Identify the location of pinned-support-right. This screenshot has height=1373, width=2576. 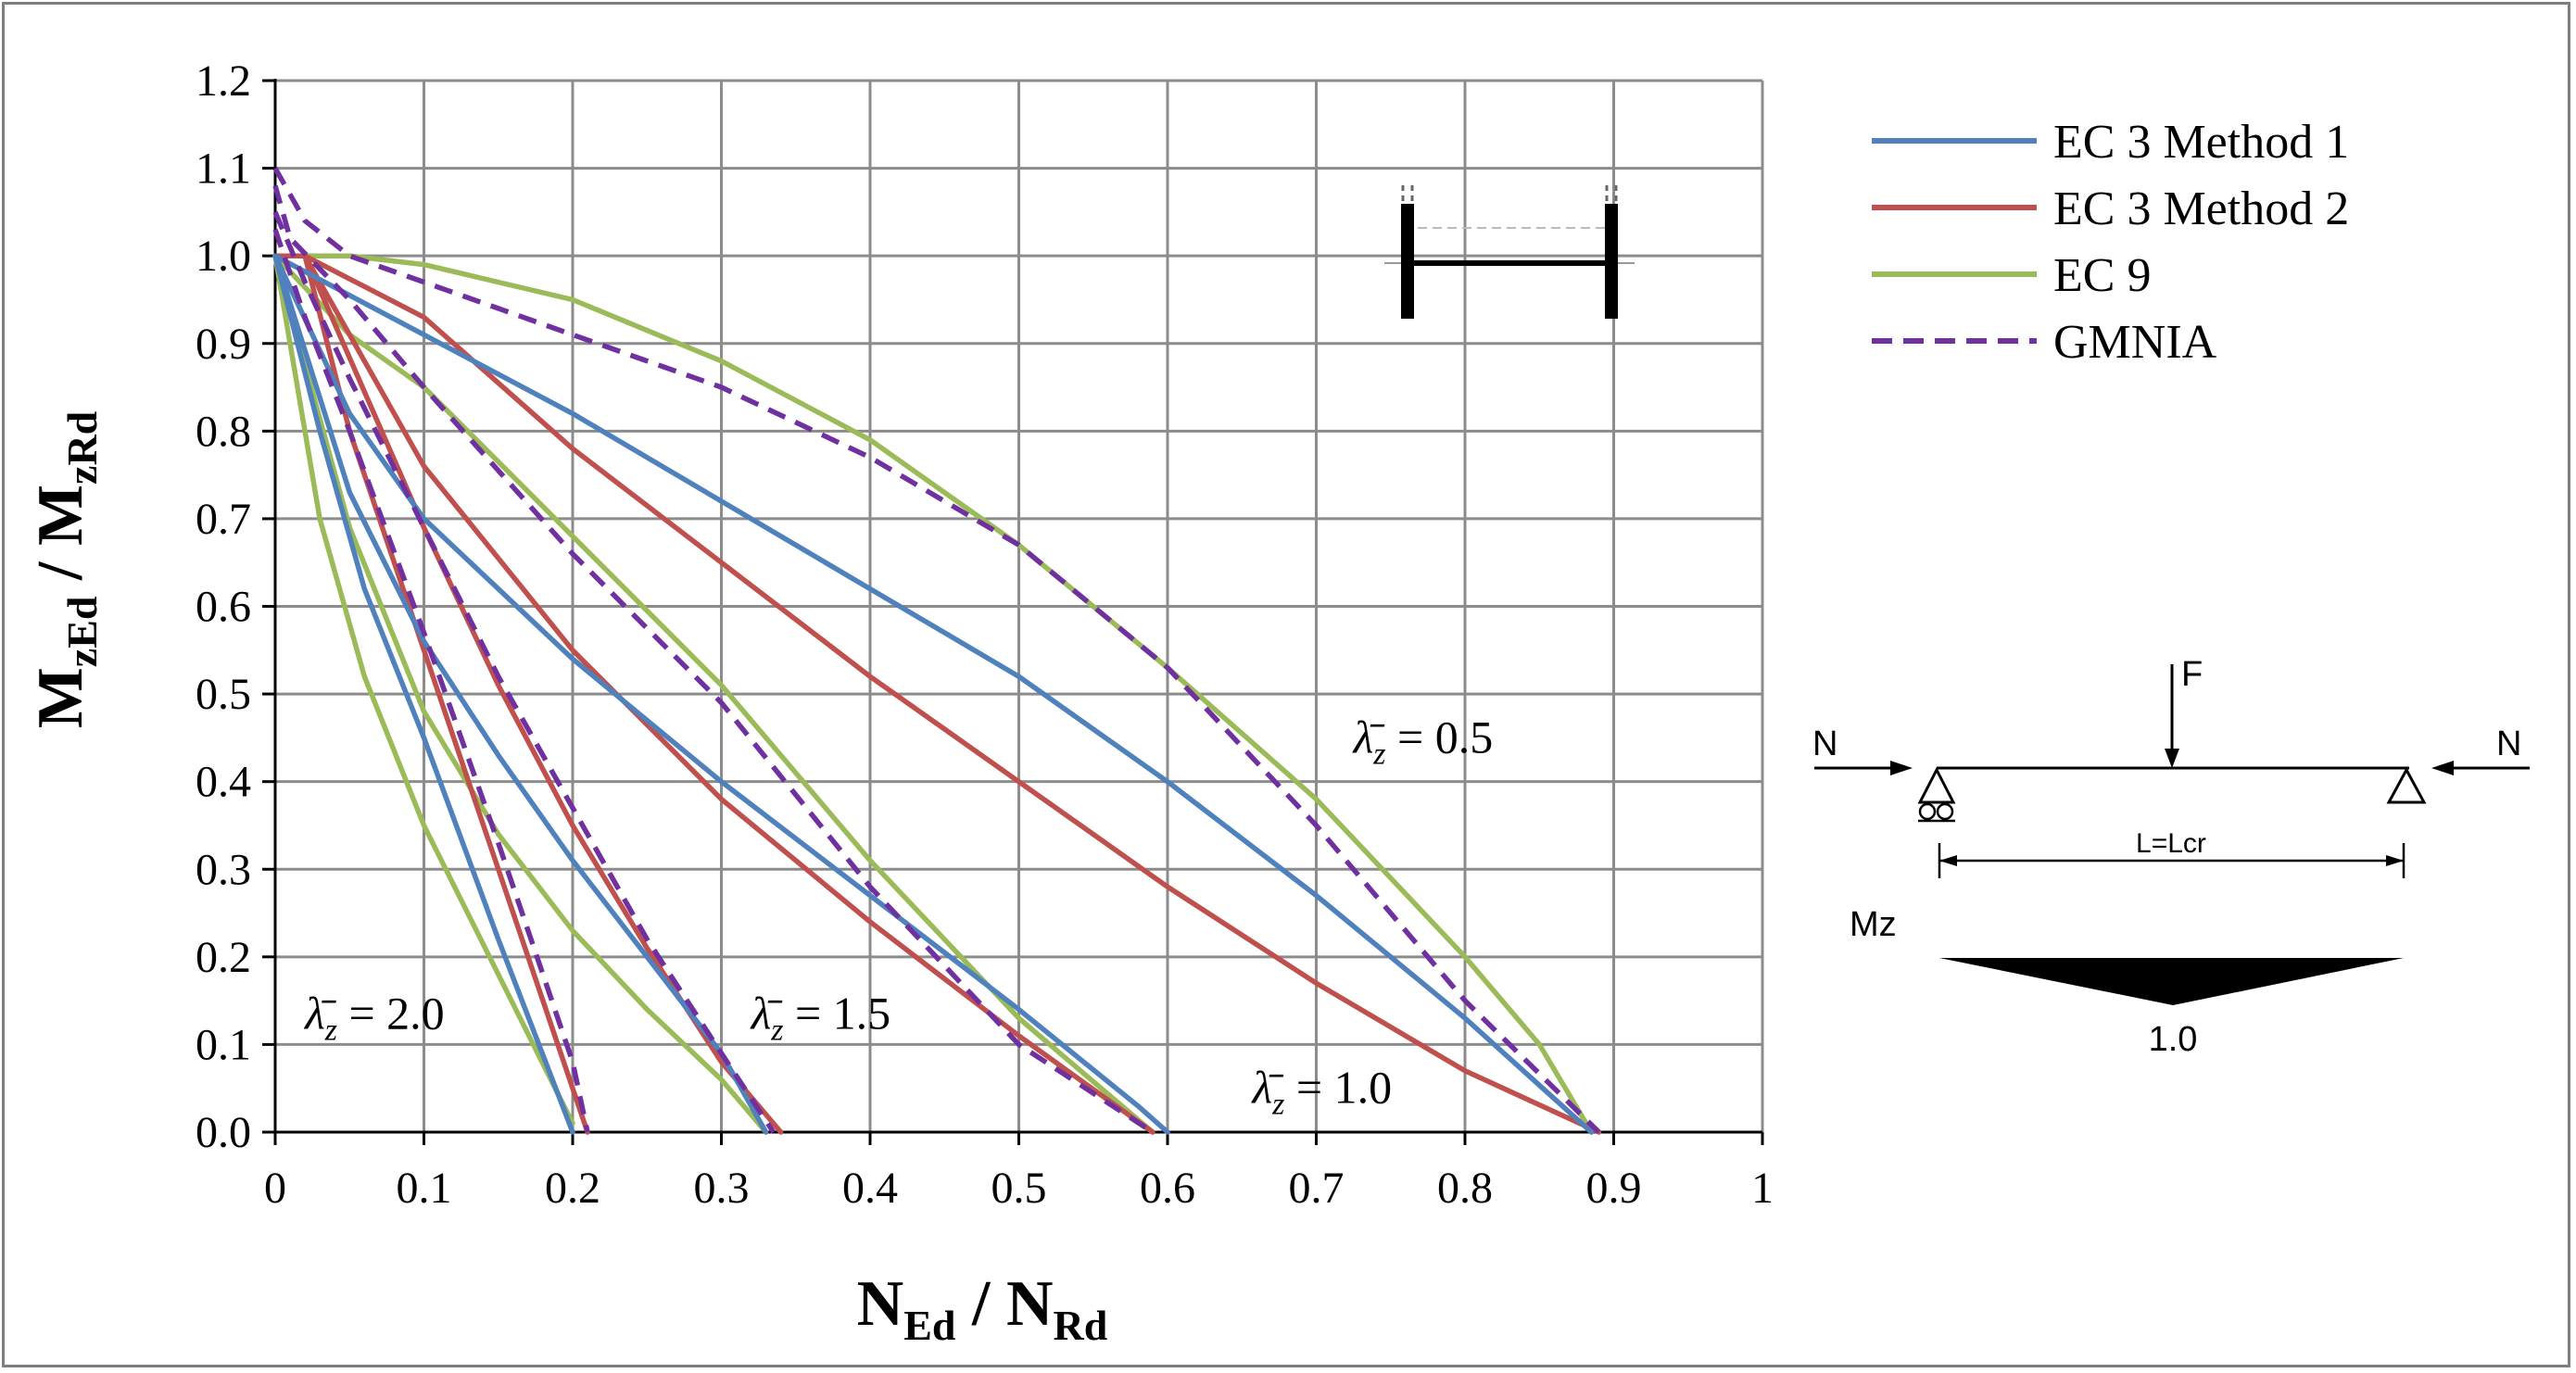
(2406, 785).